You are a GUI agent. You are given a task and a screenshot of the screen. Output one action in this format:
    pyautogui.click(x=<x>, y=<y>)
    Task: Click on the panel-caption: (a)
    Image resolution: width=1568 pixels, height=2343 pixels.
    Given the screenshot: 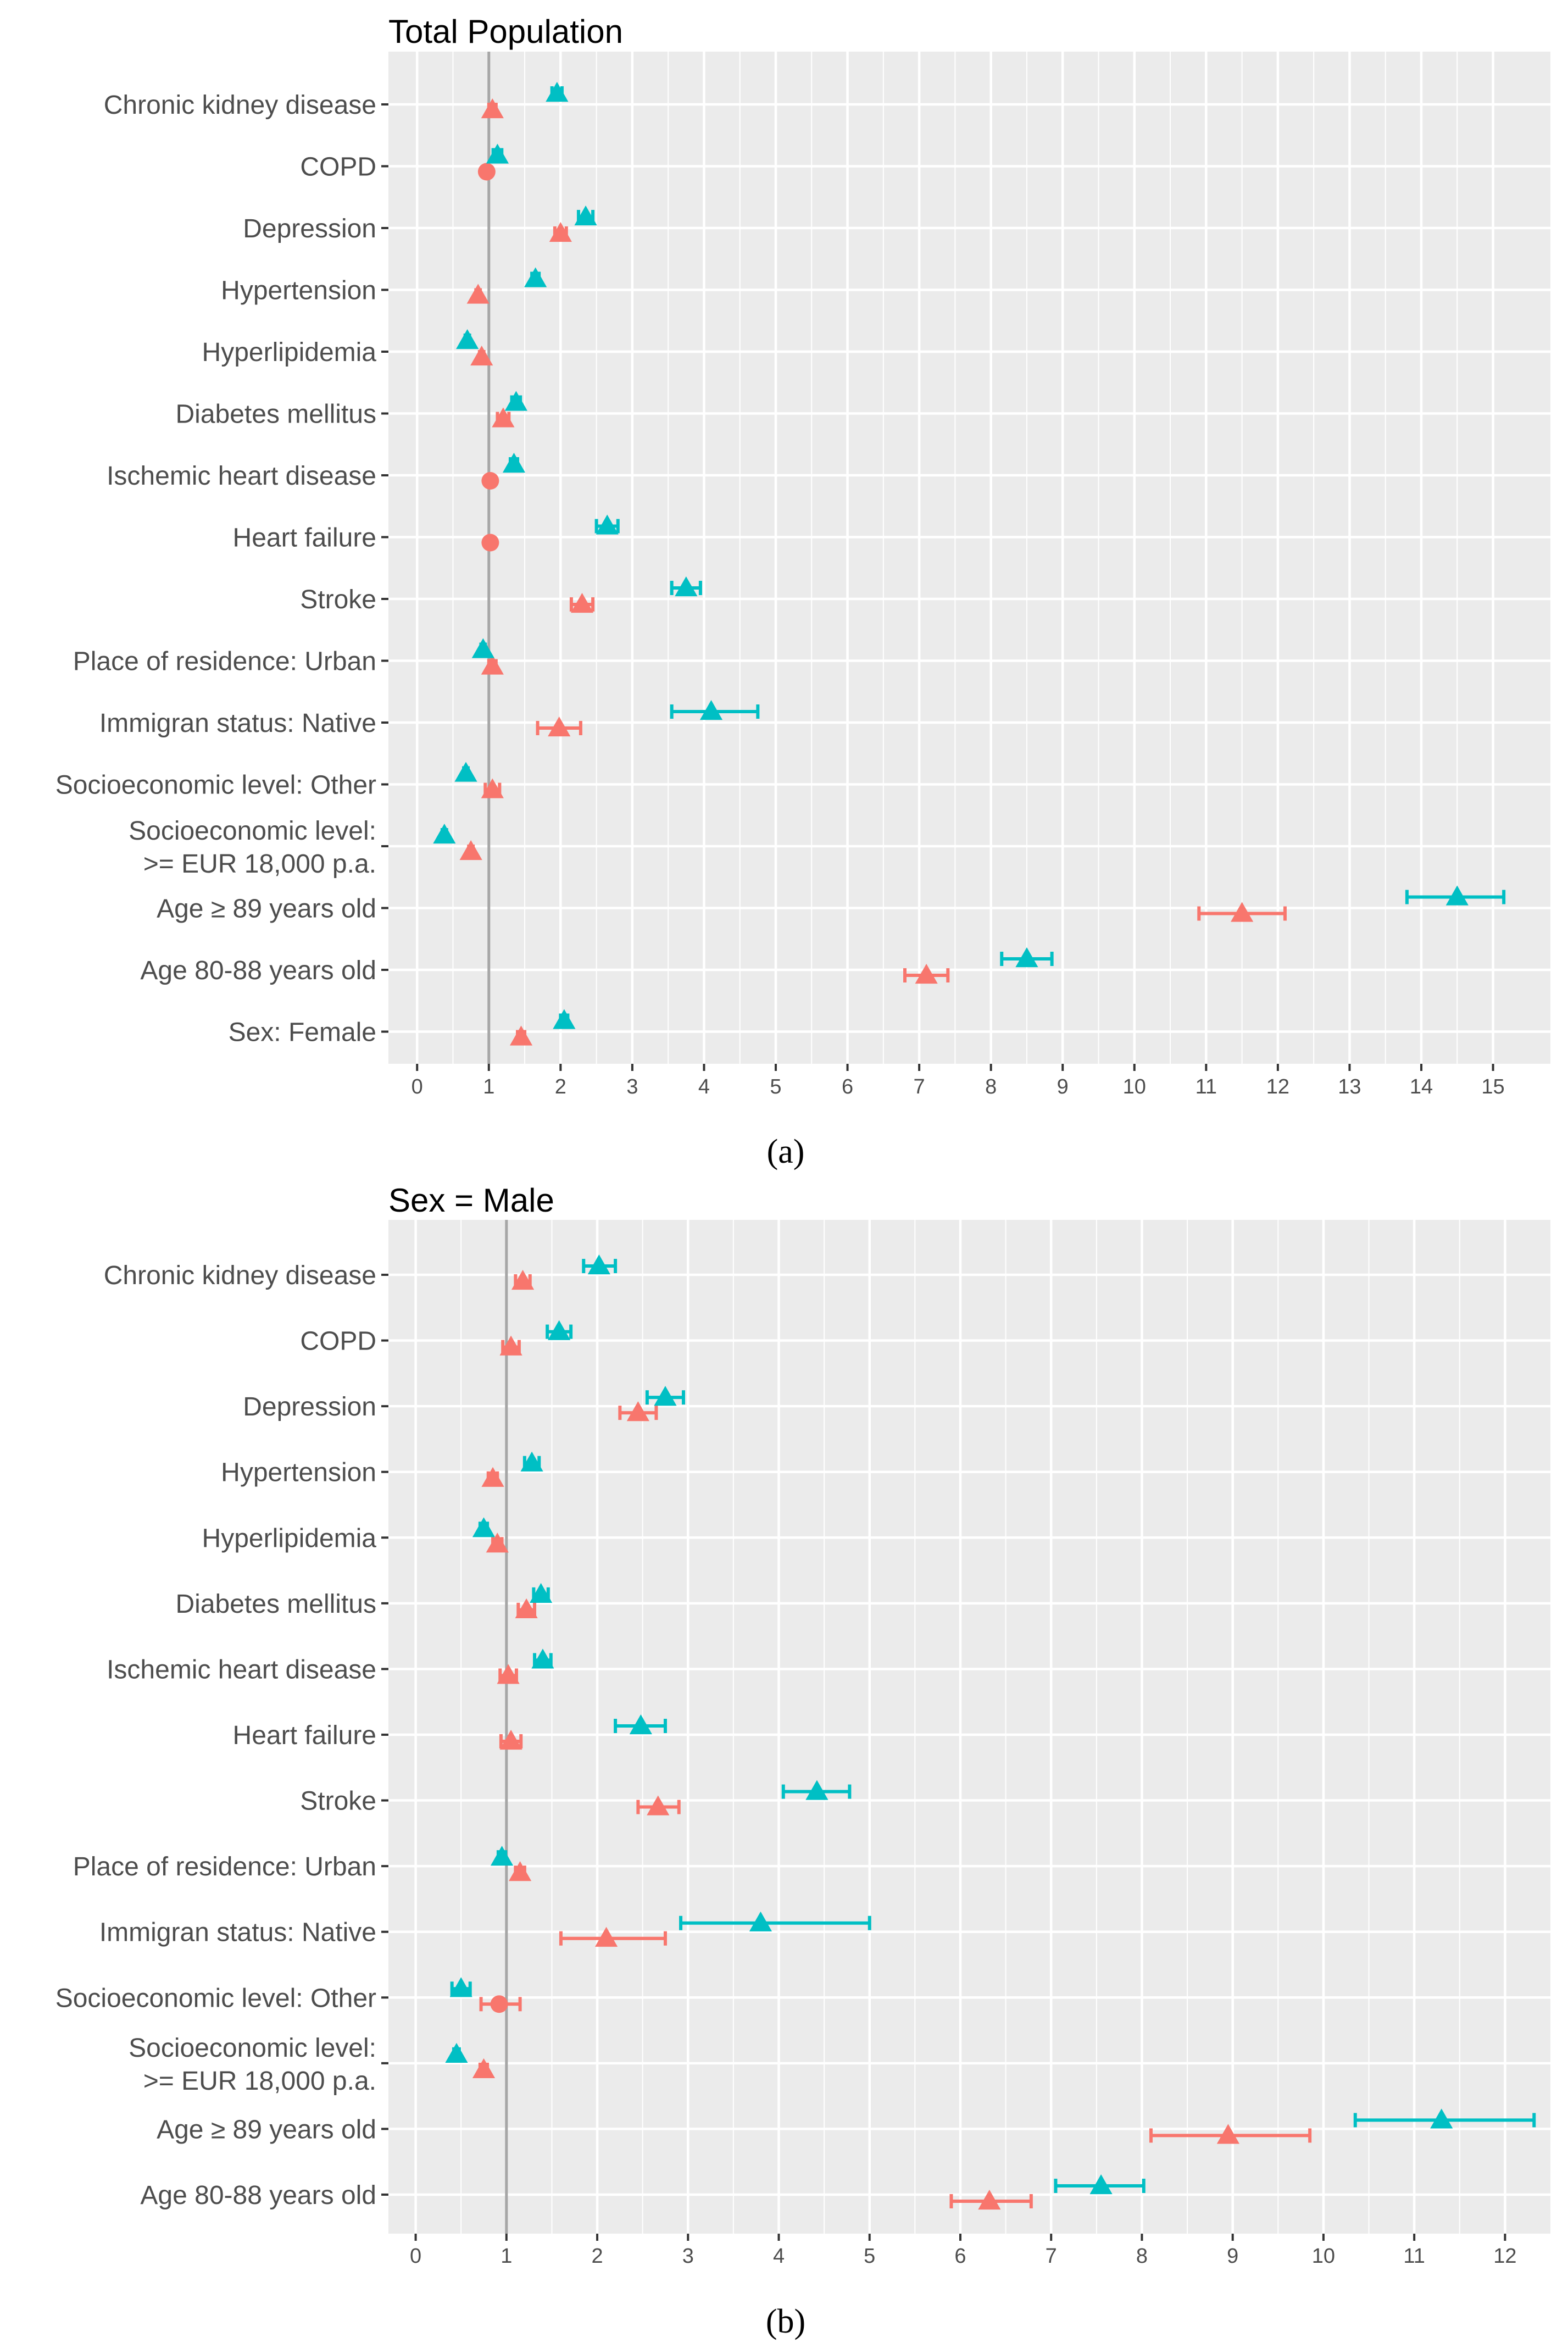 What is the action you would take?
    pyautogui.click(x=786, y=1151)
    